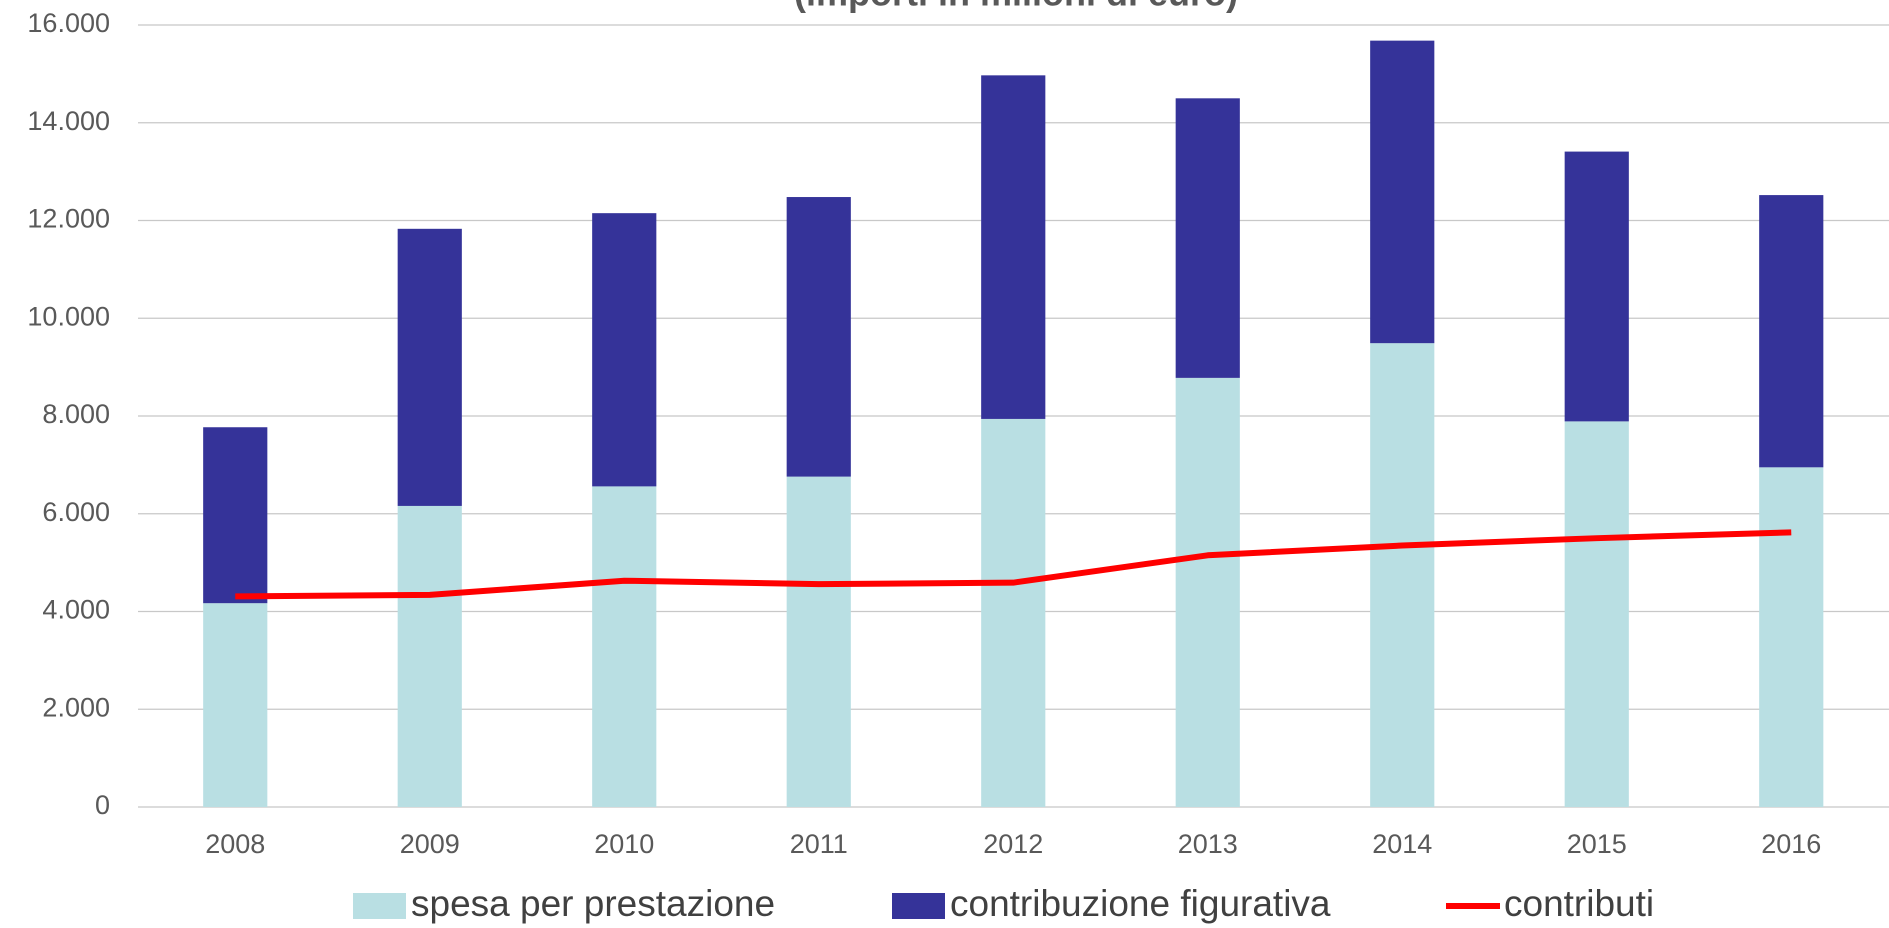  Describe the element at coordinates (1579, 903) in the screenshot. I see `legend-label: contributi` at that location.